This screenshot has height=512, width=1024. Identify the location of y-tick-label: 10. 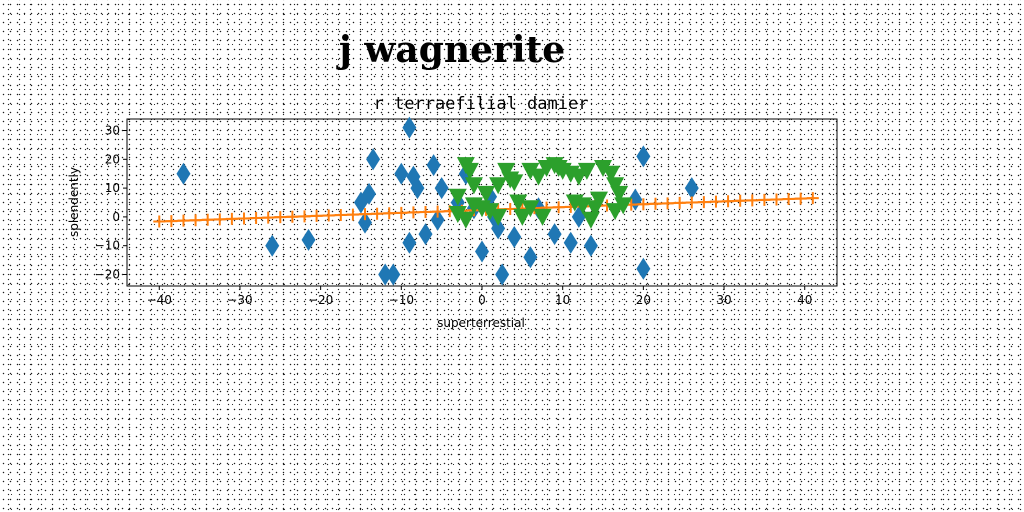
(112, 188).